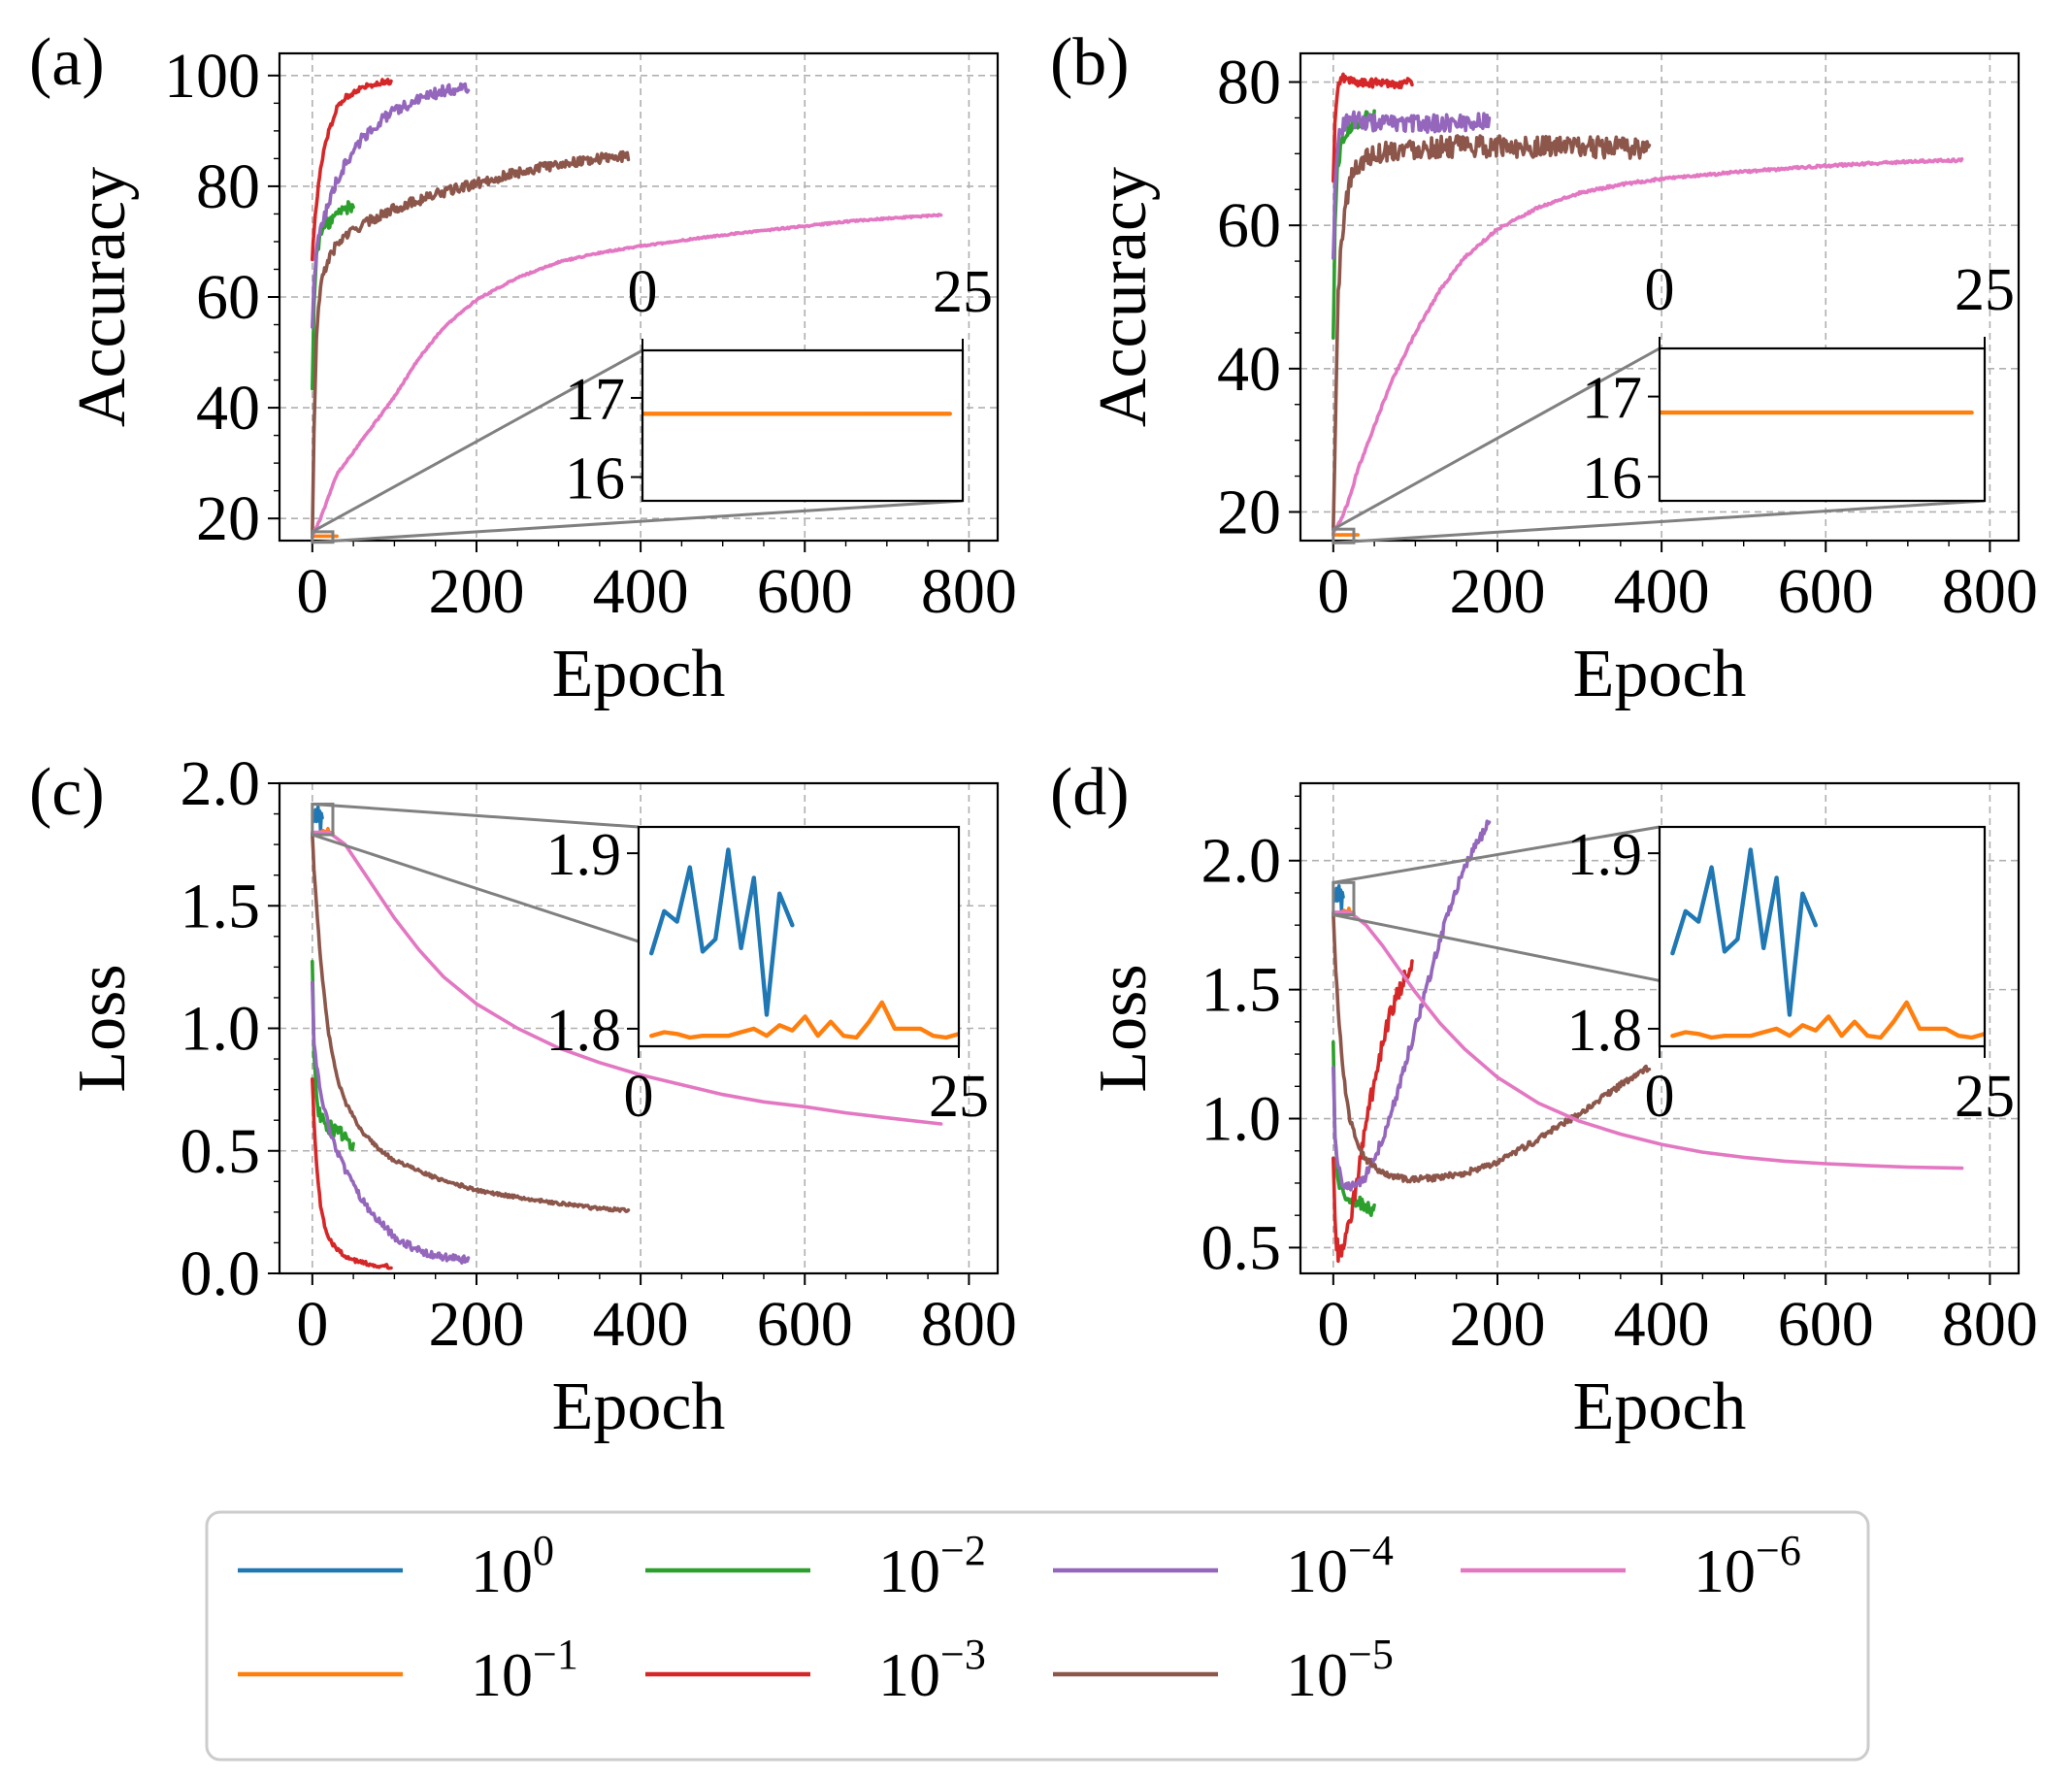 The width and height of the screenshot is (2072, 1781). I want to click on legend-label: 10−2, so click(932, 1566).